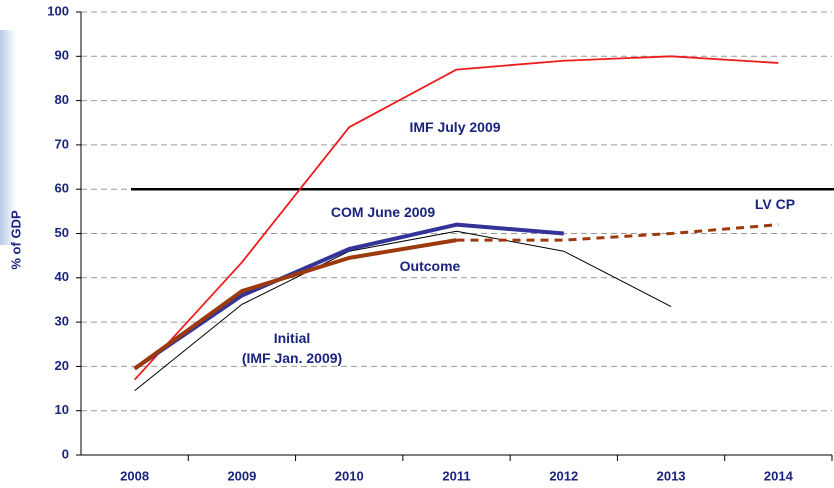 This screenshot has width=834, height=488. Describe the element at coordinates (383, 212) in the screenshot. I see `series-label: COM June 2009` at that location.